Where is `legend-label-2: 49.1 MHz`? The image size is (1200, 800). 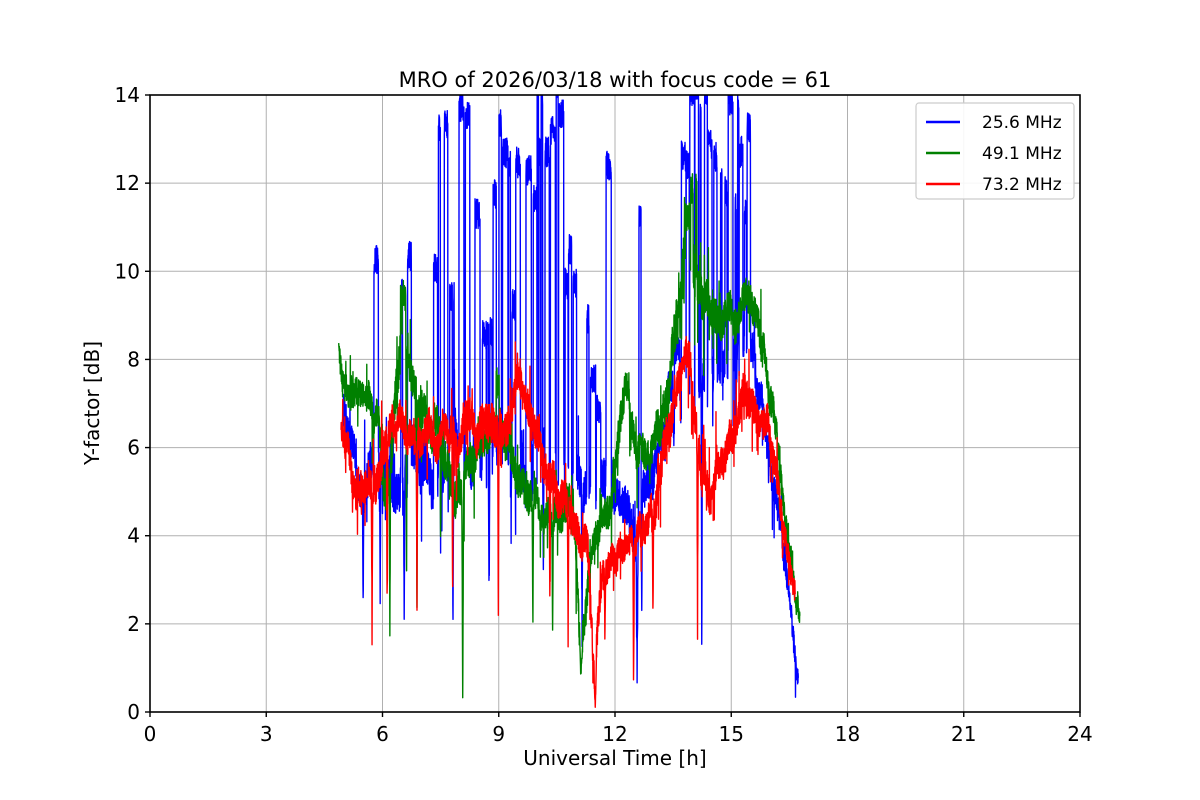 legend-label-2: 49.1 MHz is located at coordinates (1022, 154).